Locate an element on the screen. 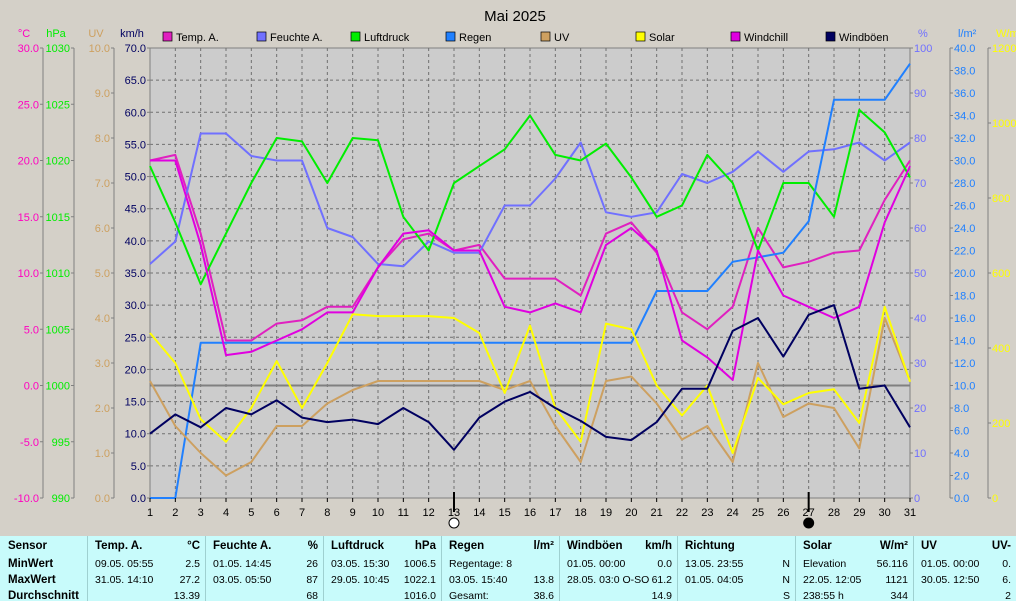 This screenshot has width=1016, height=601. legend-label: Windböen is located at coordinates (864, 38).